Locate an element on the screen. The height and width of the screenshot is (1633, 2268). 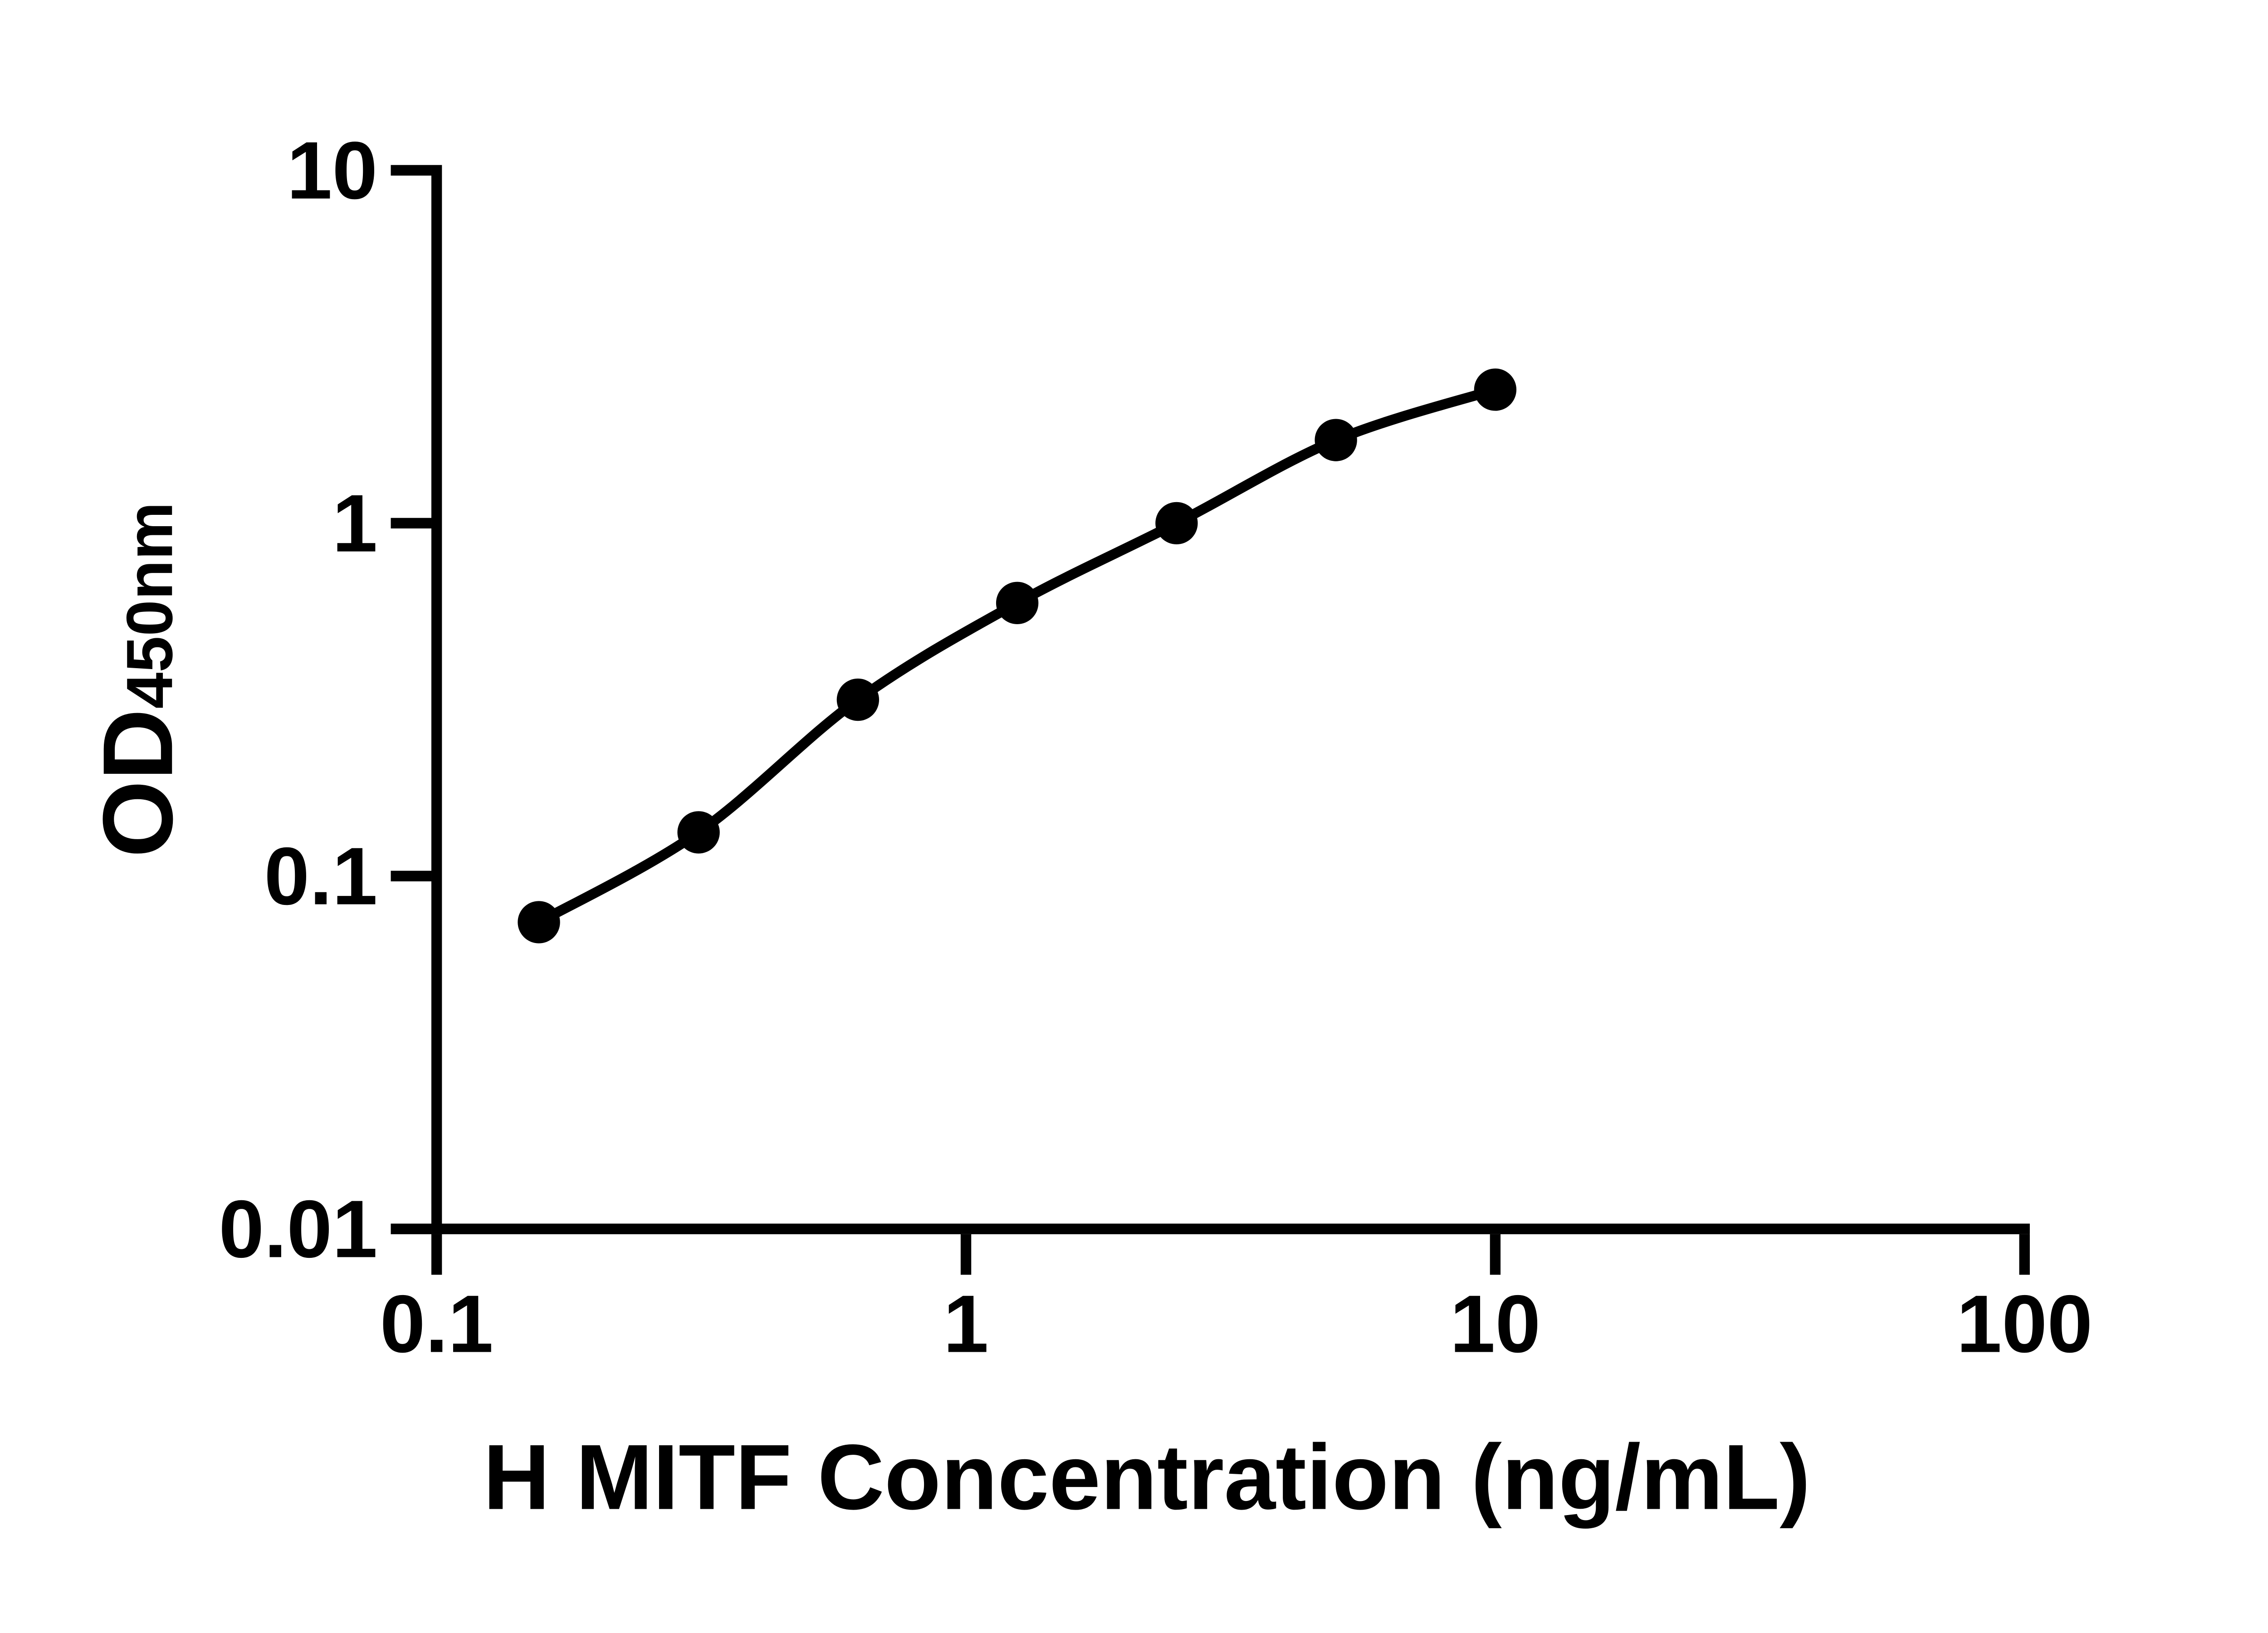
y-tick-label: 1 is located at coordinates (354, 523).